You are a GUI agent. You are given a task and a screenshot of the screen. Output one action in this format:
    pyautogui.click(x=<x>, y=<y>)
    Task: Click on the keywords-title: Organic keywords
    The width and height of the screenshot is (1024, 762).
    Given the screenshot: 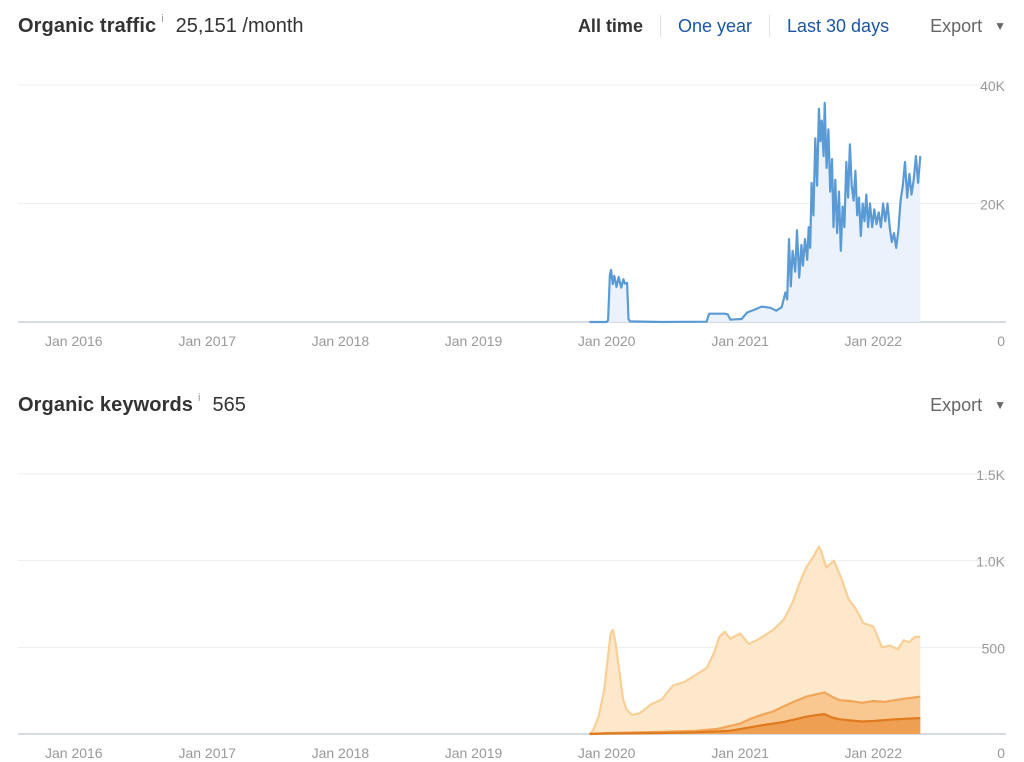 What is the action you would take?
    pyautogui.click(x=105, y=404)
    